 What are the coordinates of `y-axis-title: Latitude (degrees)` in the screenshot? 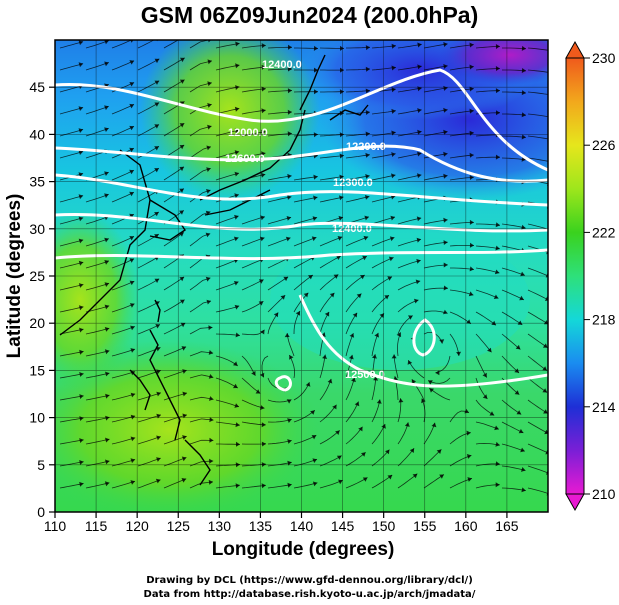 It's located at (14, 276).